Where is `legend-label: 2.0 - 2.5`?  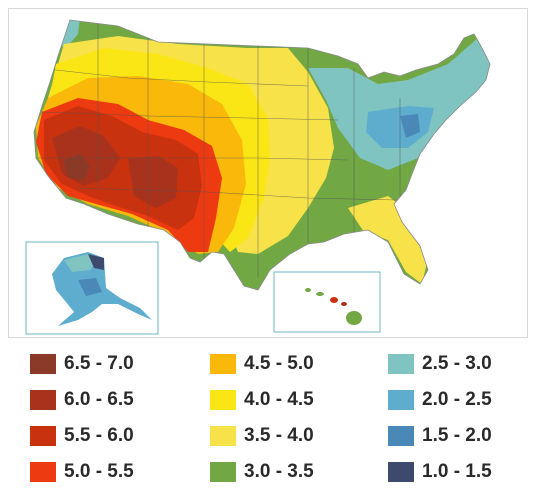
legend-label: 2.0 - 2.5 is located at coordinates (457, 399).